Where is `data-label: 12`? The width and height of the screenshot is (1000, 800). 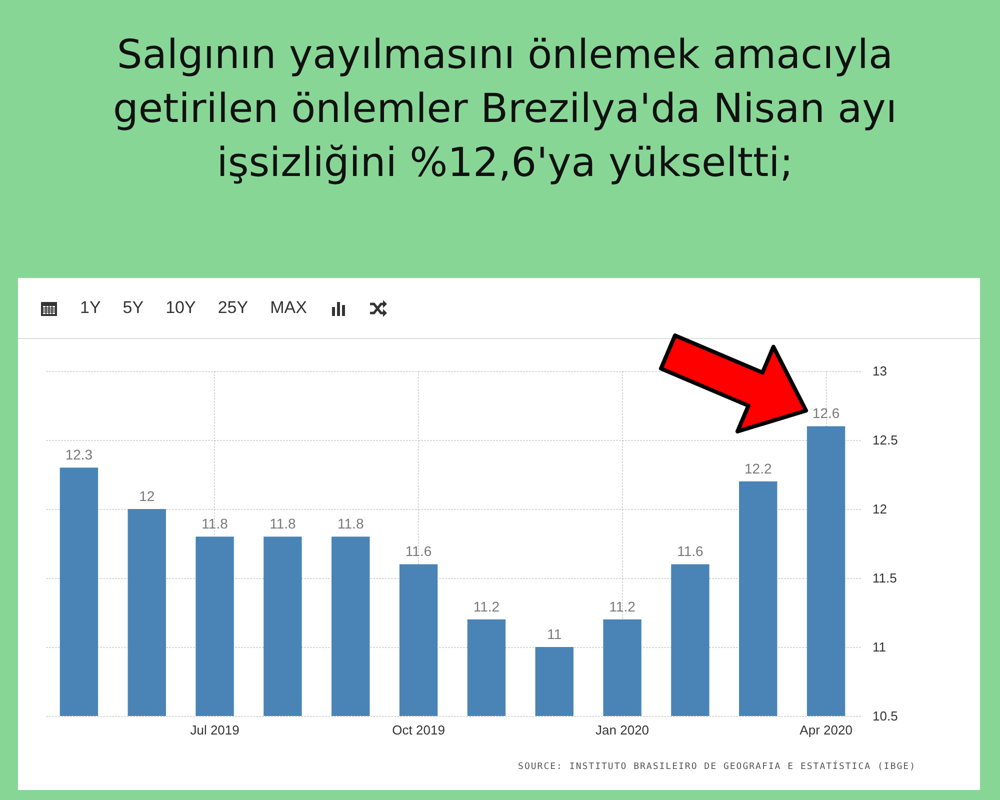 data-label: 12 is located at coordinates (147, 496).